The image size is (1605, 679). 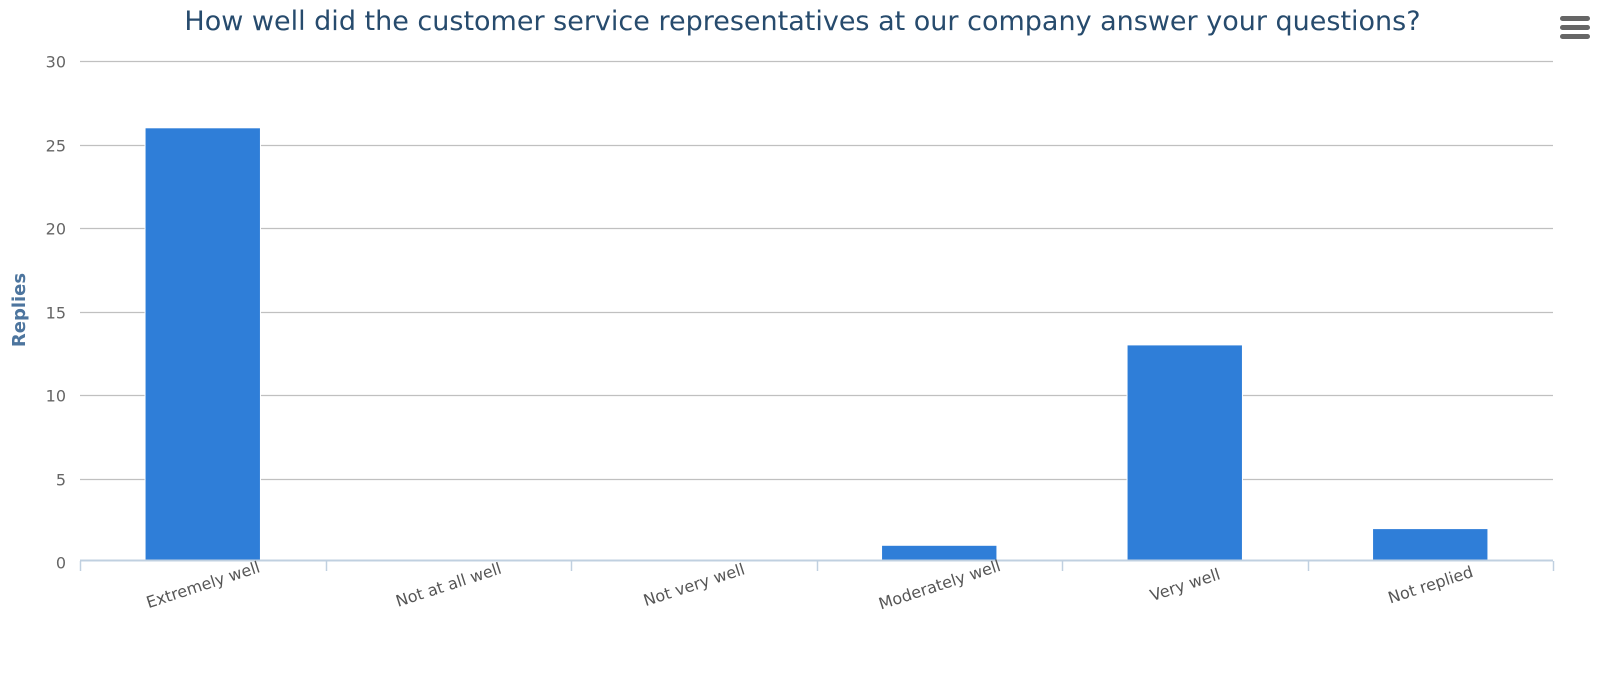 I want to click on y-tick-label: 20, so click(x=56, y=229).